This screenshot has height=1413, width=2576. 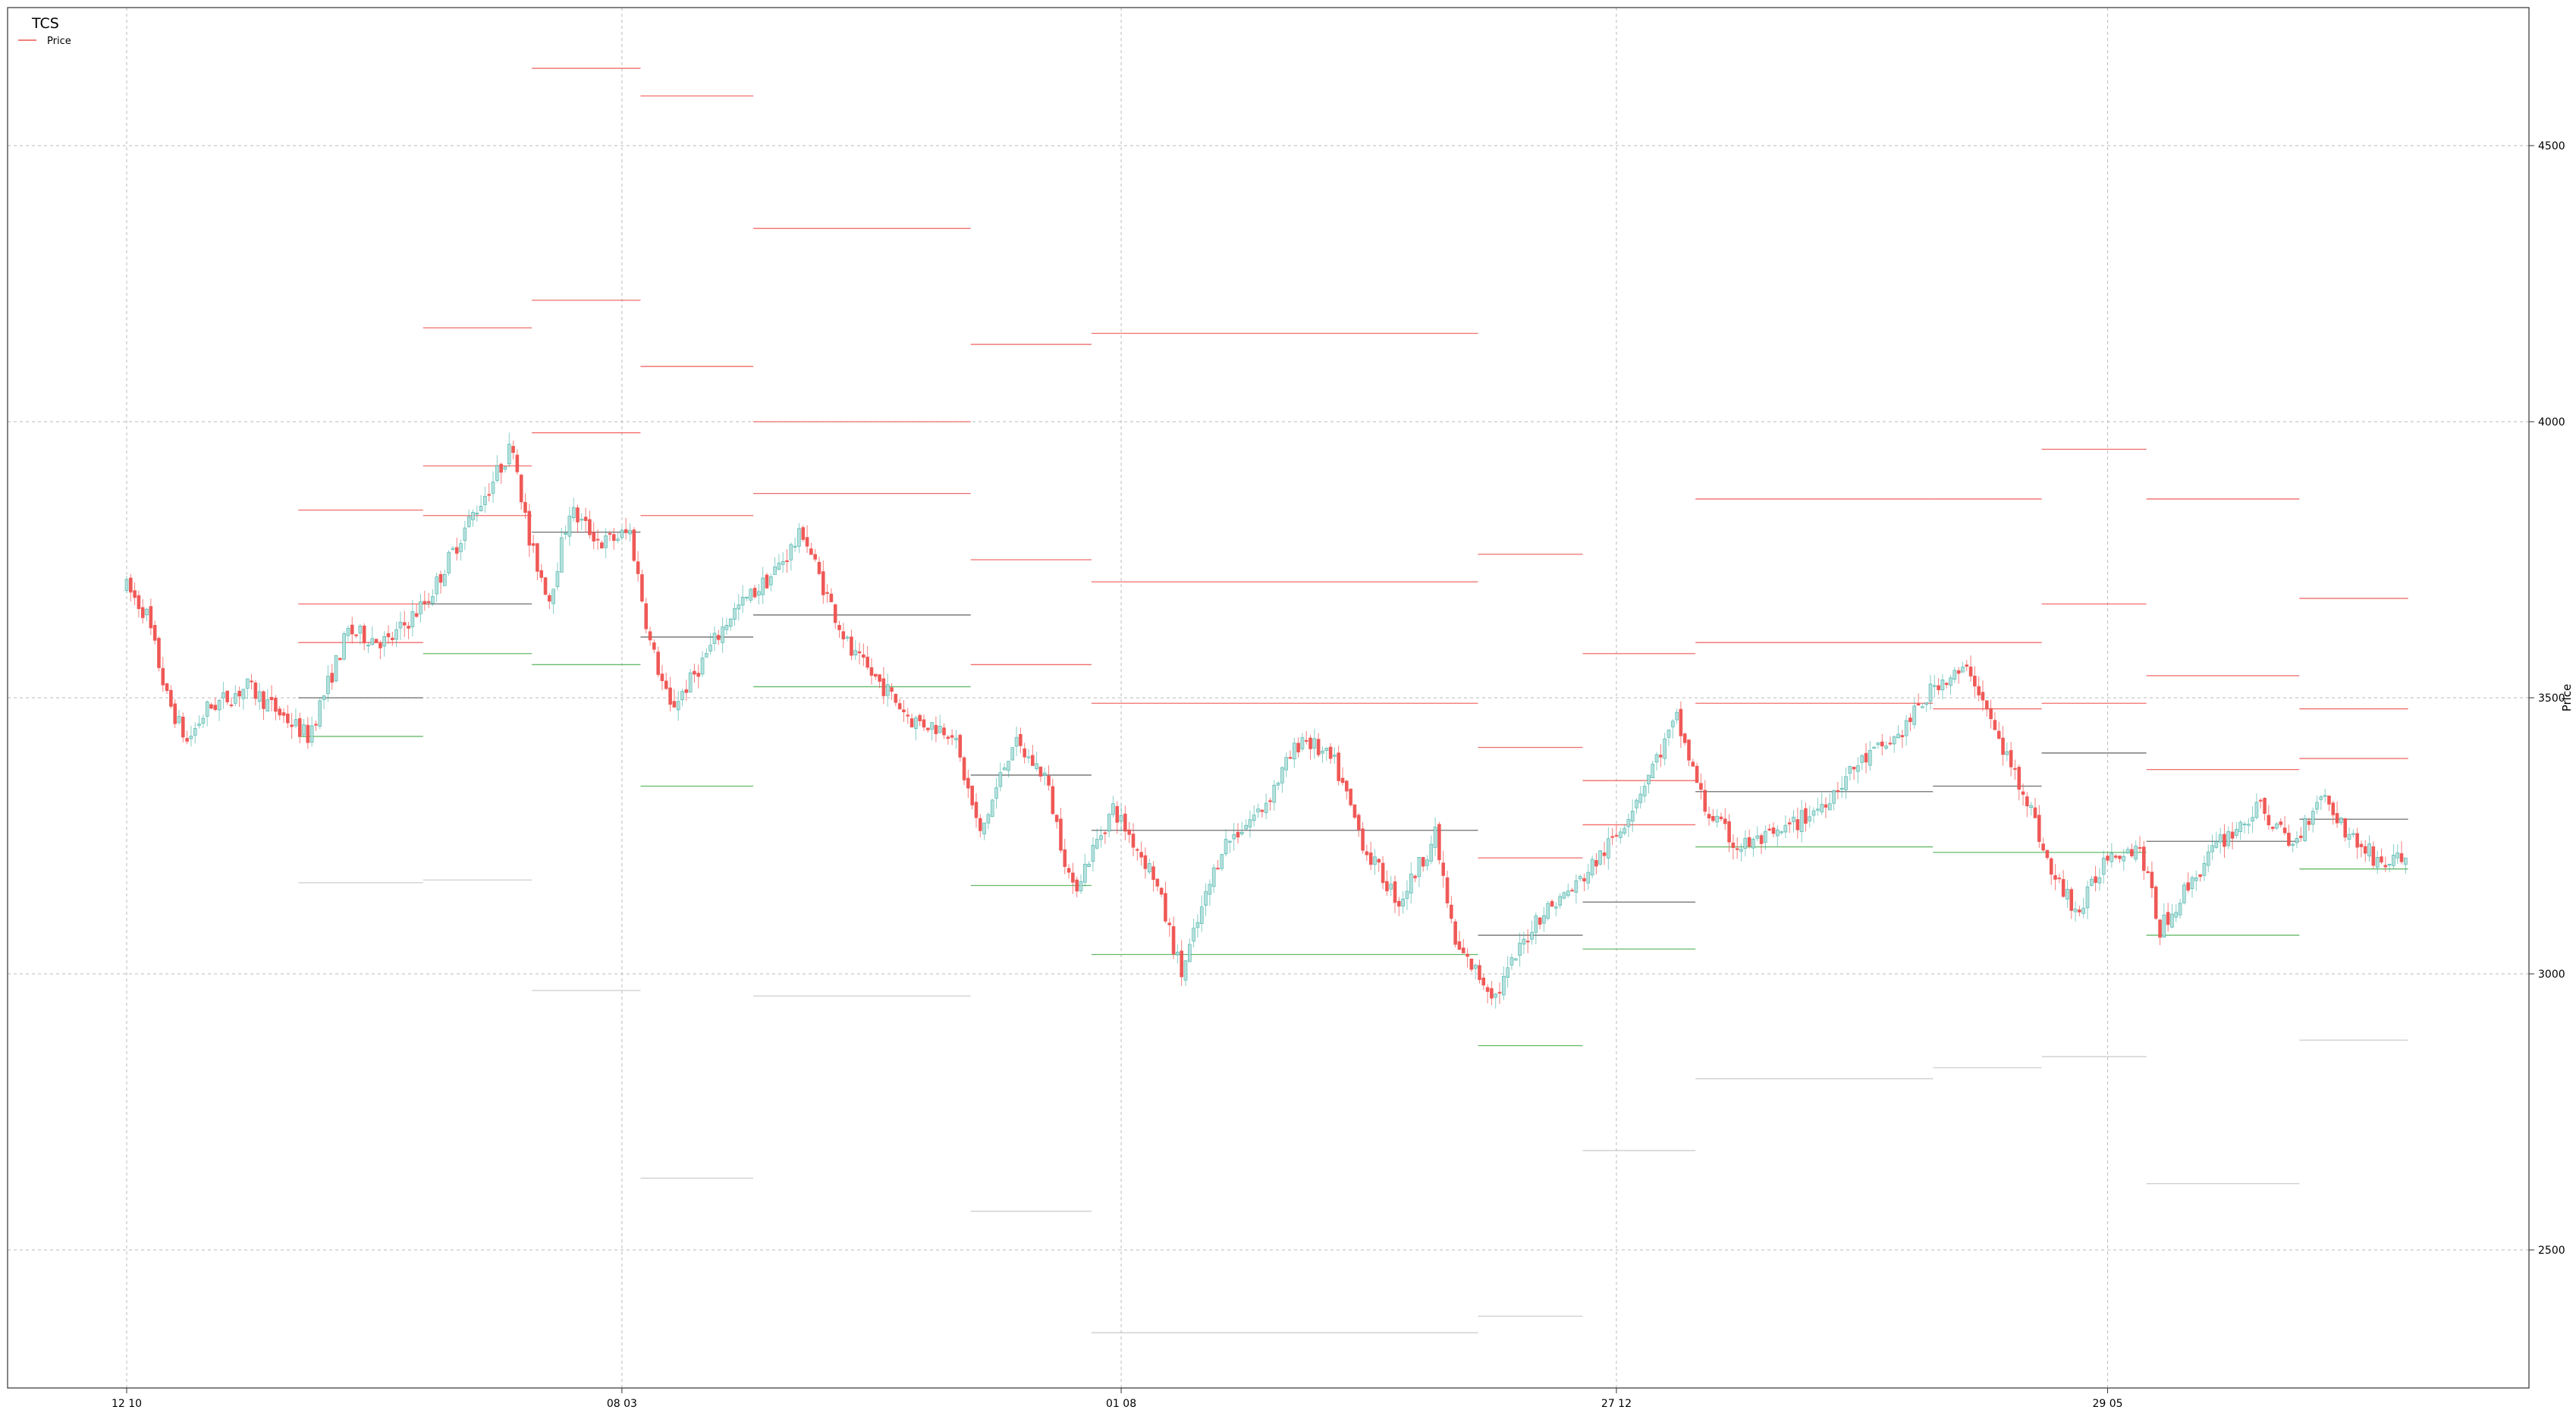 I want to click on x-tick-label: 27 12, so click(x=1616, y=1404).